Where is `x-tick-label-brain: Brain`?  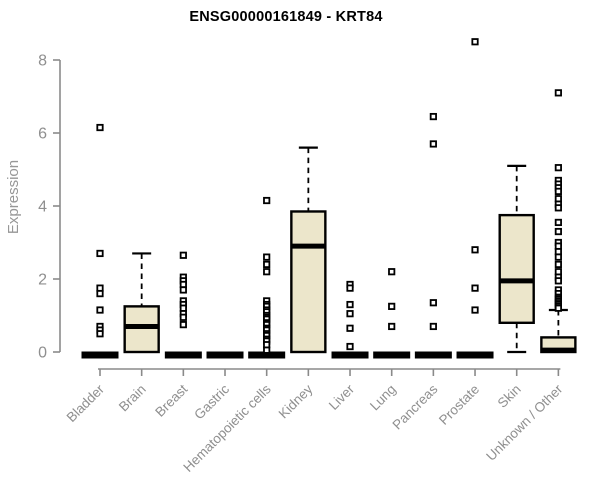 x-tick-label-brain: Brain is located at coordinates (132, 398).